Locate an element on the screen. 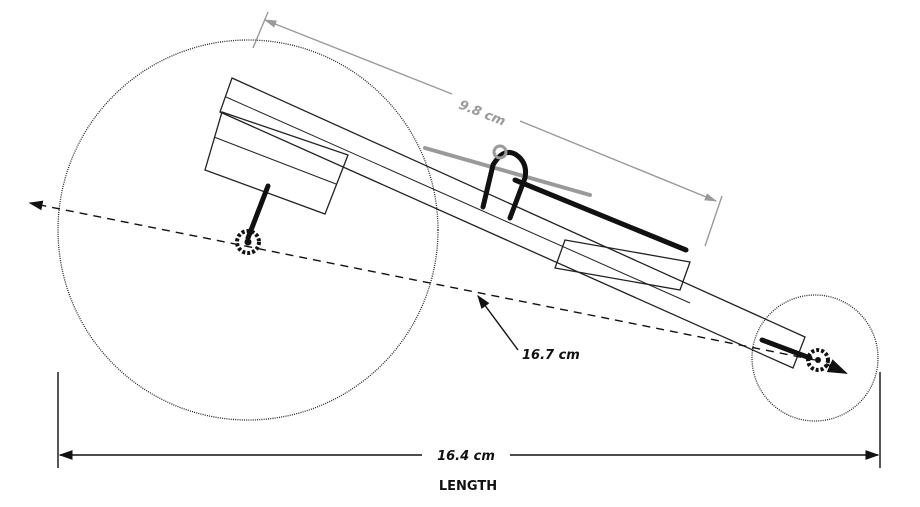 This screenshot has width=920, height=507. top-dimension-line-b is located at coordinates (618, 161).